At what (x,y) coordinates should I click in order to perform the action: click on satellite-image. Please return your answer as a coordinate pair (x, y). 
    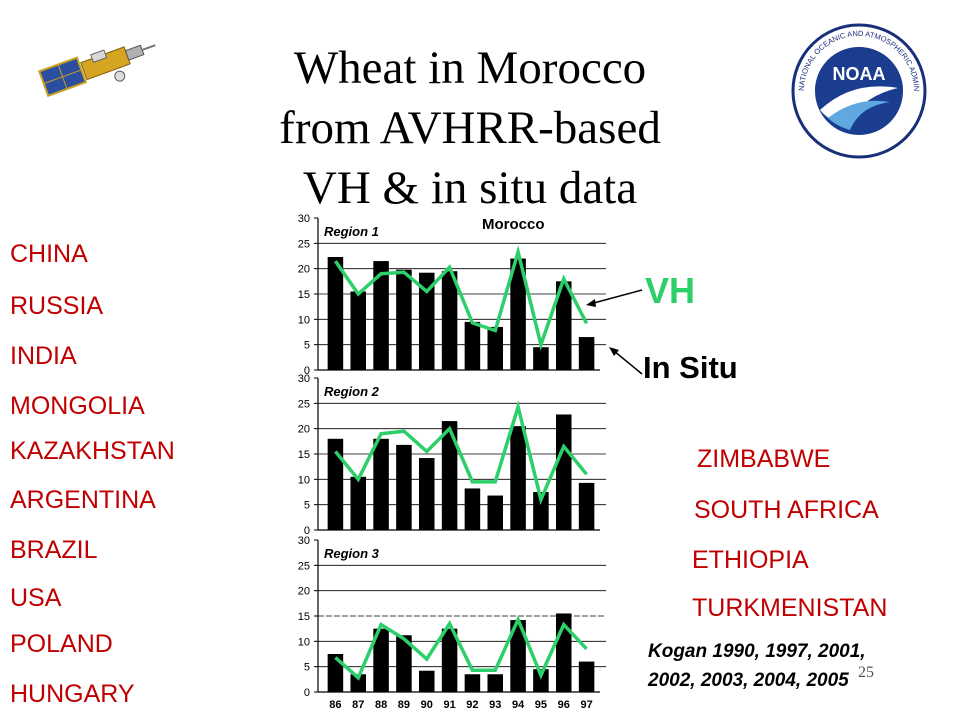
    Looking at the image, I should click on (97, 71).